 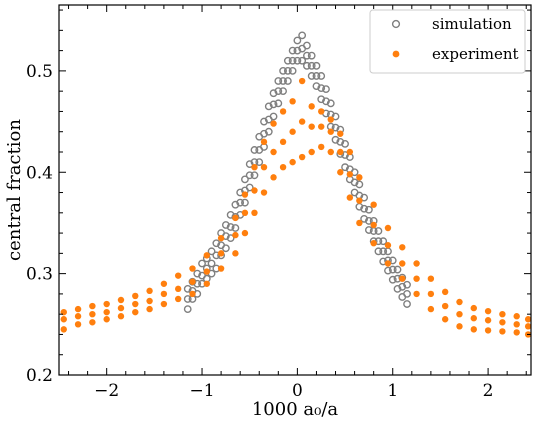 I want to click on legend-marker-simulation, so click(x=396, y=24).